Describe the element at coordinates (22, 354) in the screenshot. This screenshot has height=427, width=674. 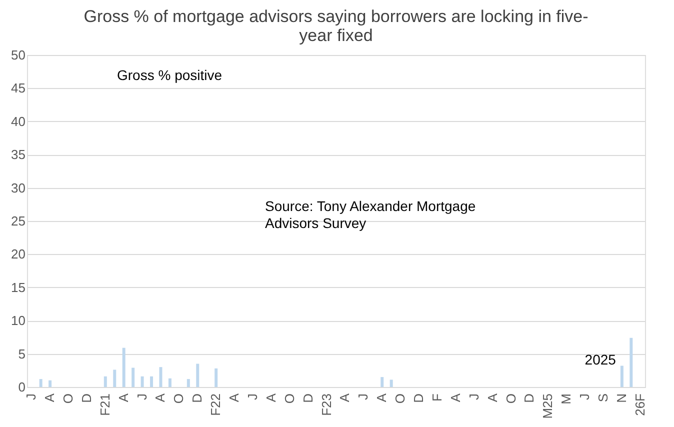
I see `y-tick-label: 5` at that location.